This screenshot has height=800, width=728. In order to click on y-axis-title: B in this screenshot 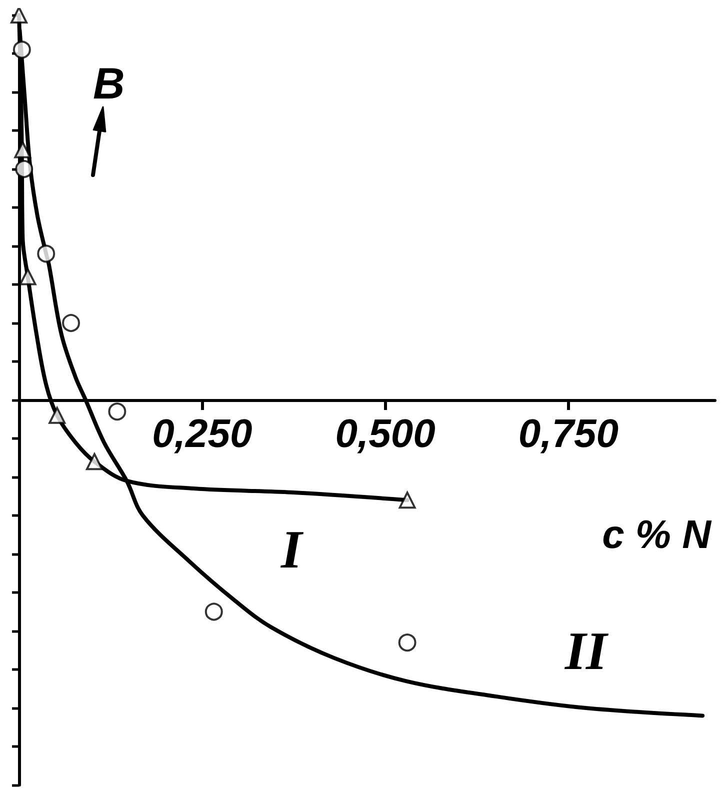, I will do `click(109, 84)`.